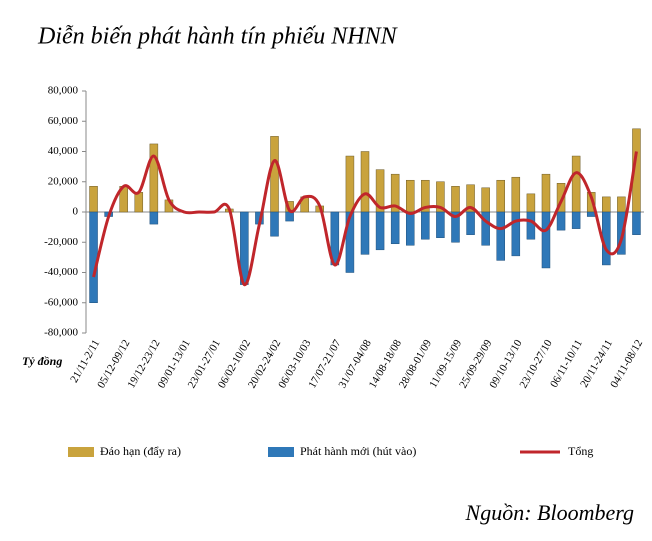 The height and width of the screenshot is (541, 652). Describe the element at coordinates (61, 272) in the screenshot. I see `y-tick-label: -40,000` at that location.